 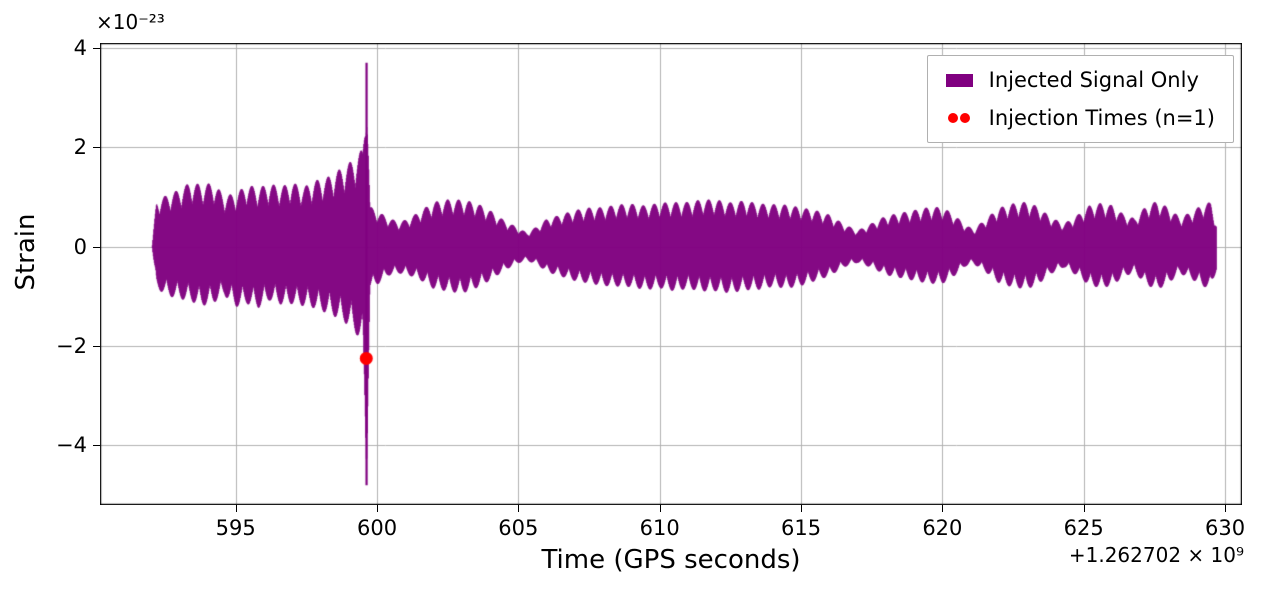 I want to click on signal-line-swatch-icon, so click(x=959, y=80).